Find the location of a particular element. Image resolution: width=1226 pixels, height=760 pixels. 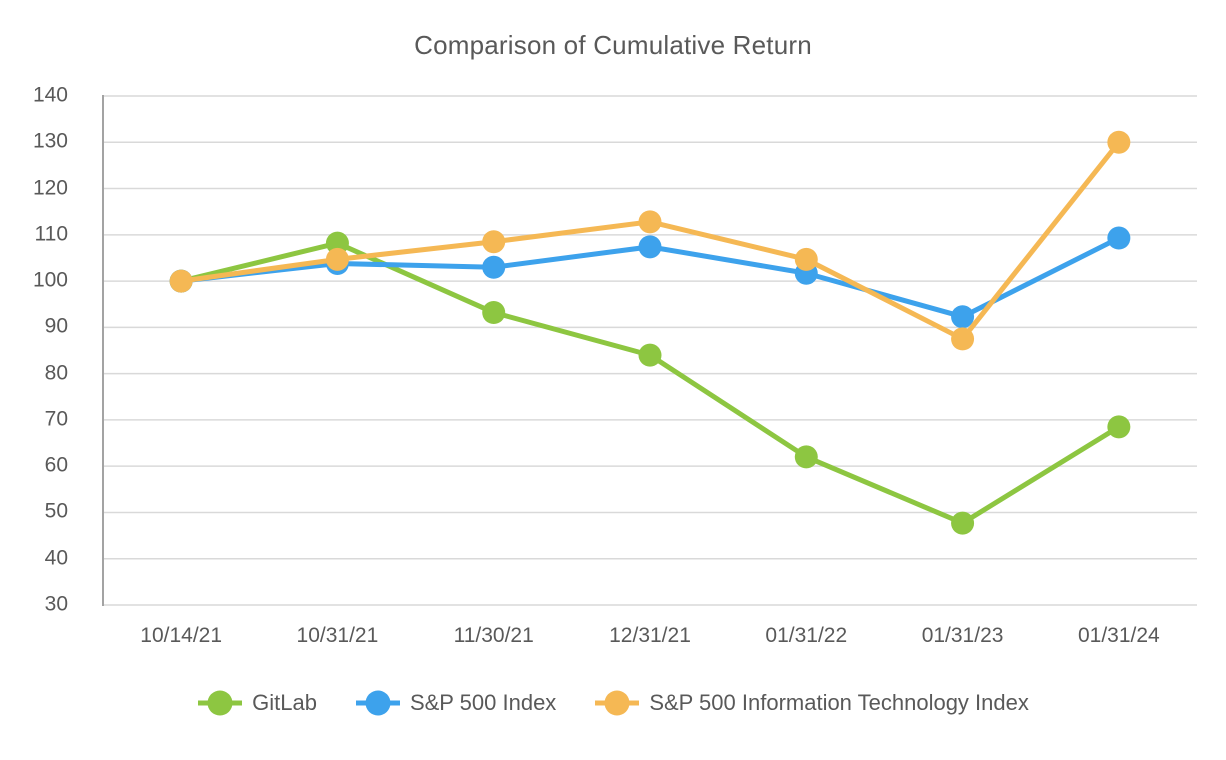

legend-item-s-p-500-information-technology-index: S&P 500 Information Technology Index is located at coordinates (811, 703).